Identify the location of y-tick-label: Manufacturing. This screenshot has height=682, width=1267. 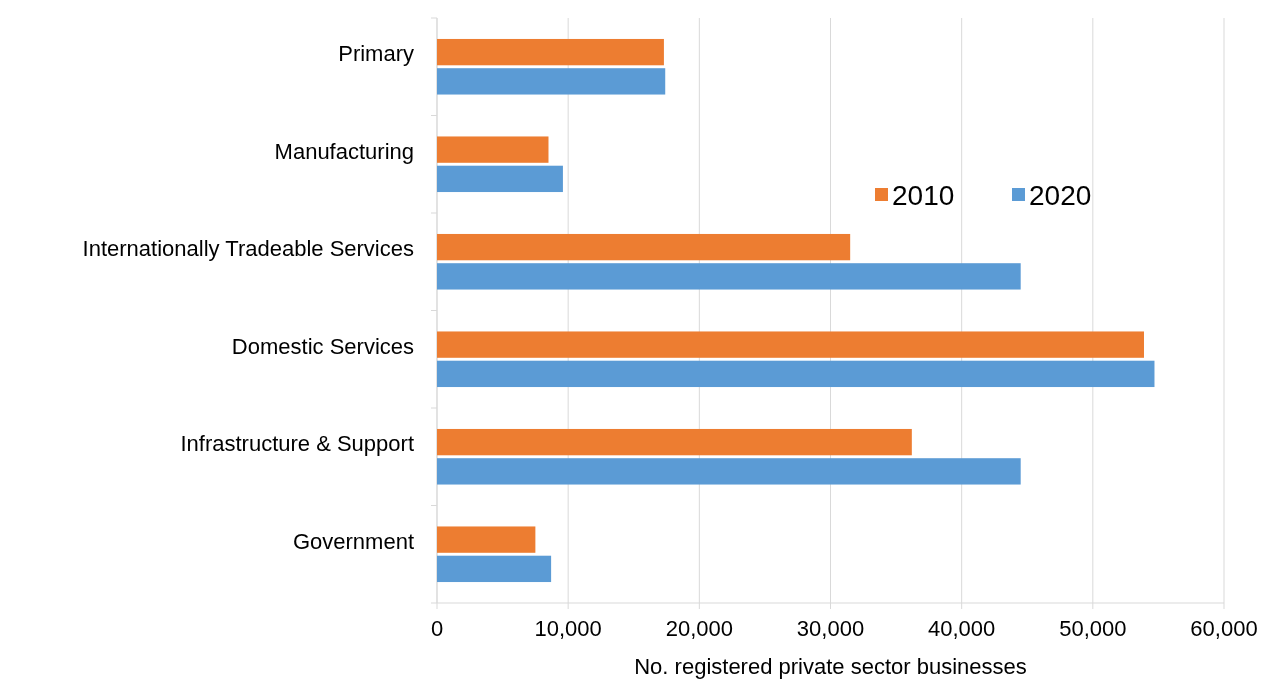
(344, 151).